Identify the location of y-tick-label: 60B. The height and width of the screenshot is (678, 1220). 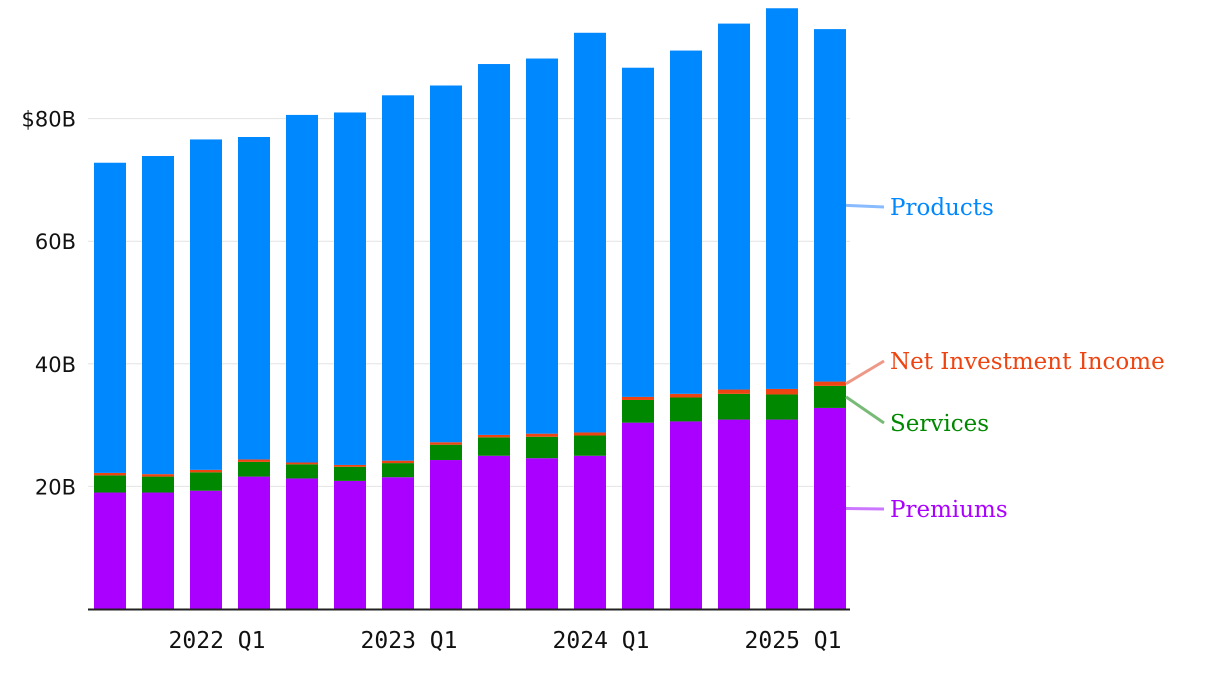
(55, 242).